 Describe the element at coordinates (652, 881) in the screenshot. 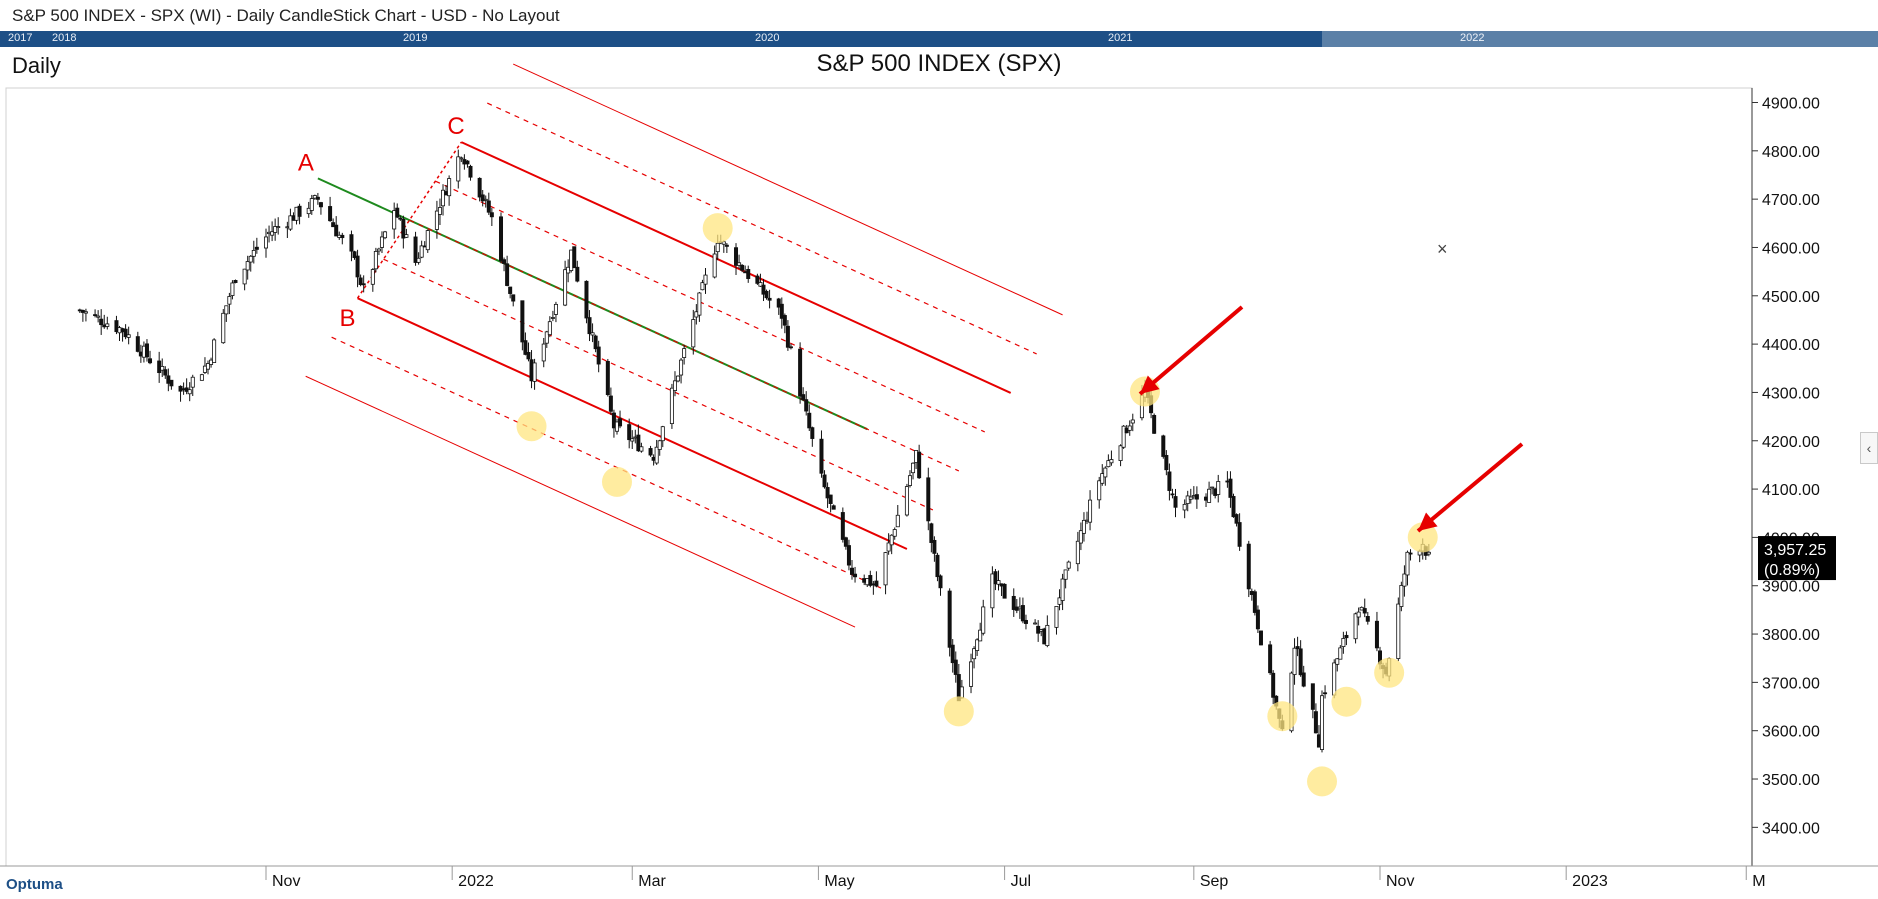

I see `x-tick-label: Mar` at that location.